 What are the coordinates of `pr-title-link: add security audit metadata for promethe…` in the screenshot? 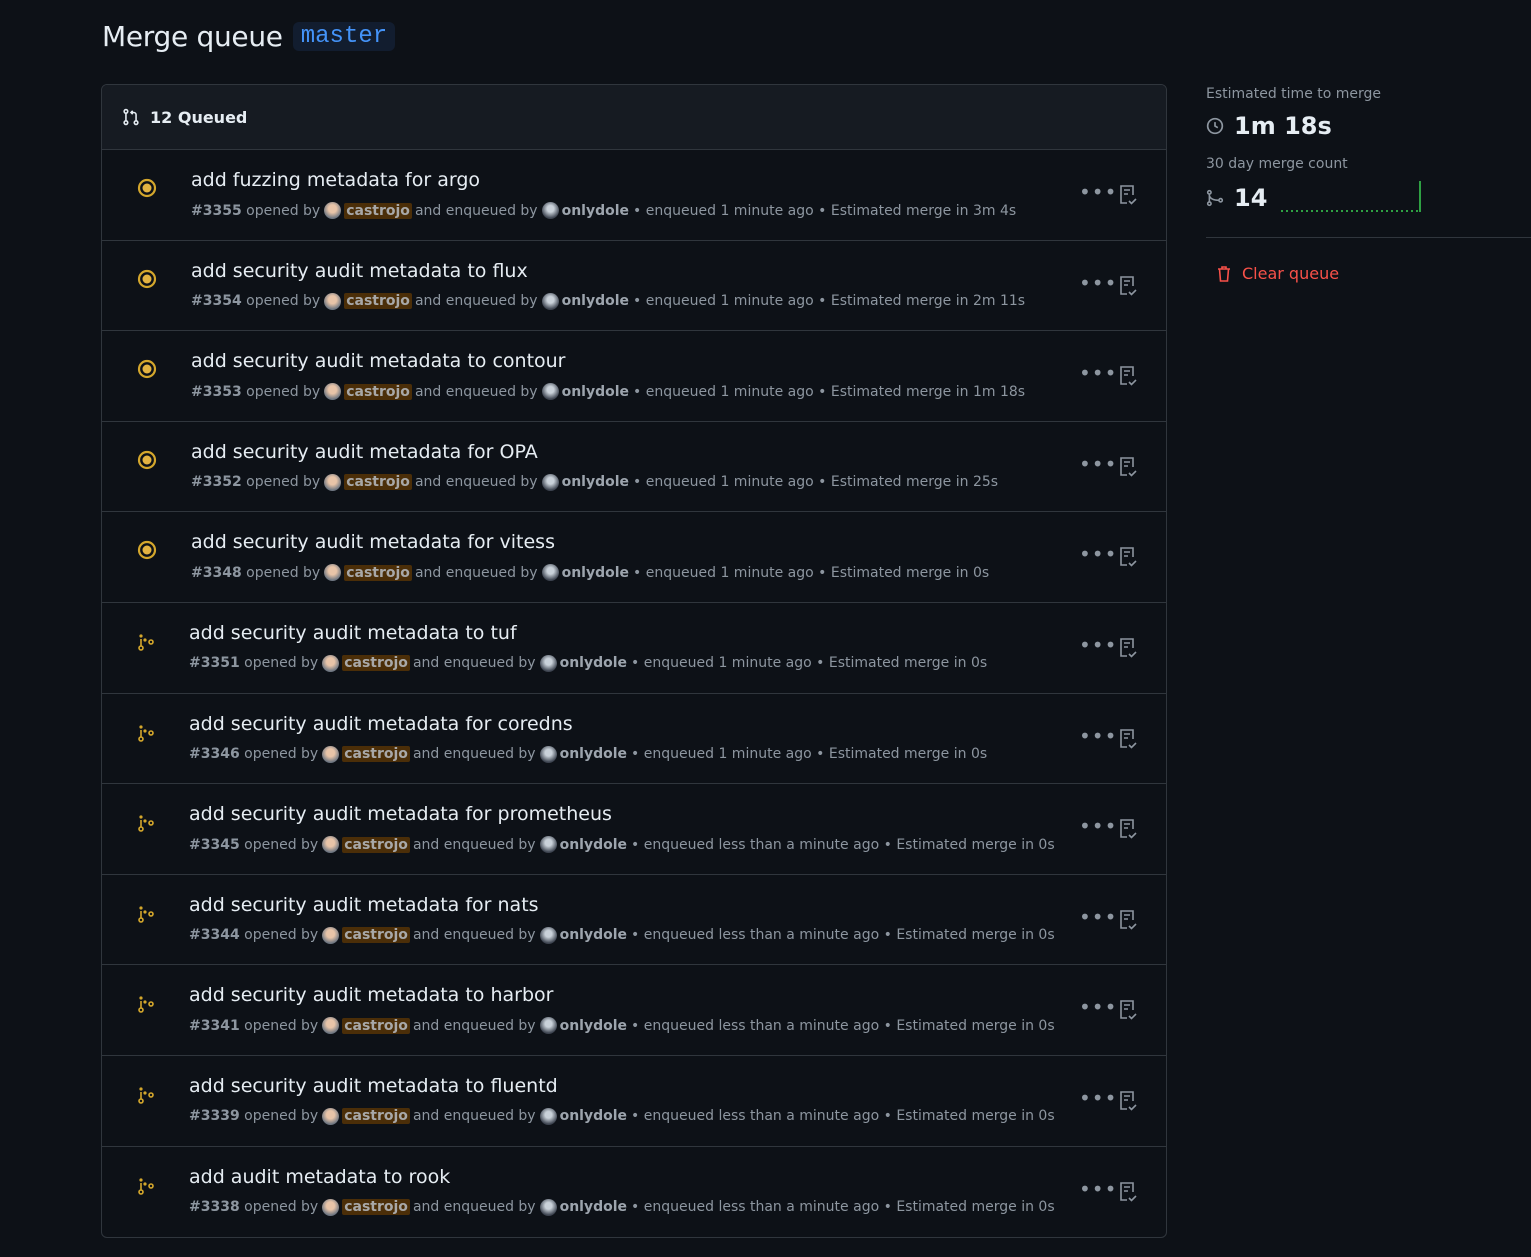 It's located at (400, 814).